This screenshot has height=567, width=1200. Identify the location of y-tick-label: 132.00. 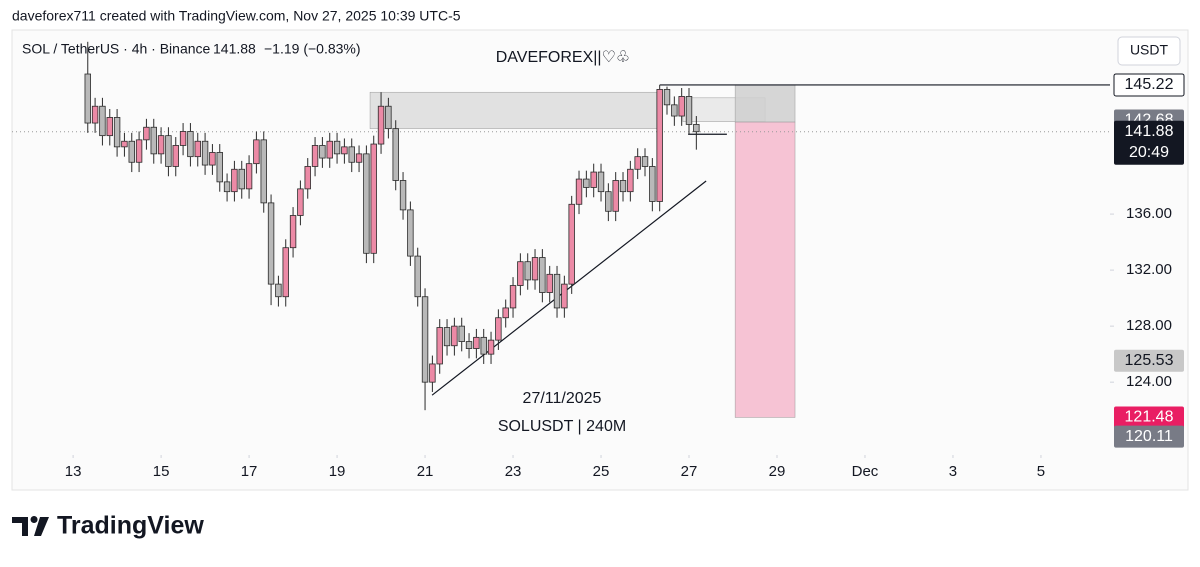
(1149, 269).